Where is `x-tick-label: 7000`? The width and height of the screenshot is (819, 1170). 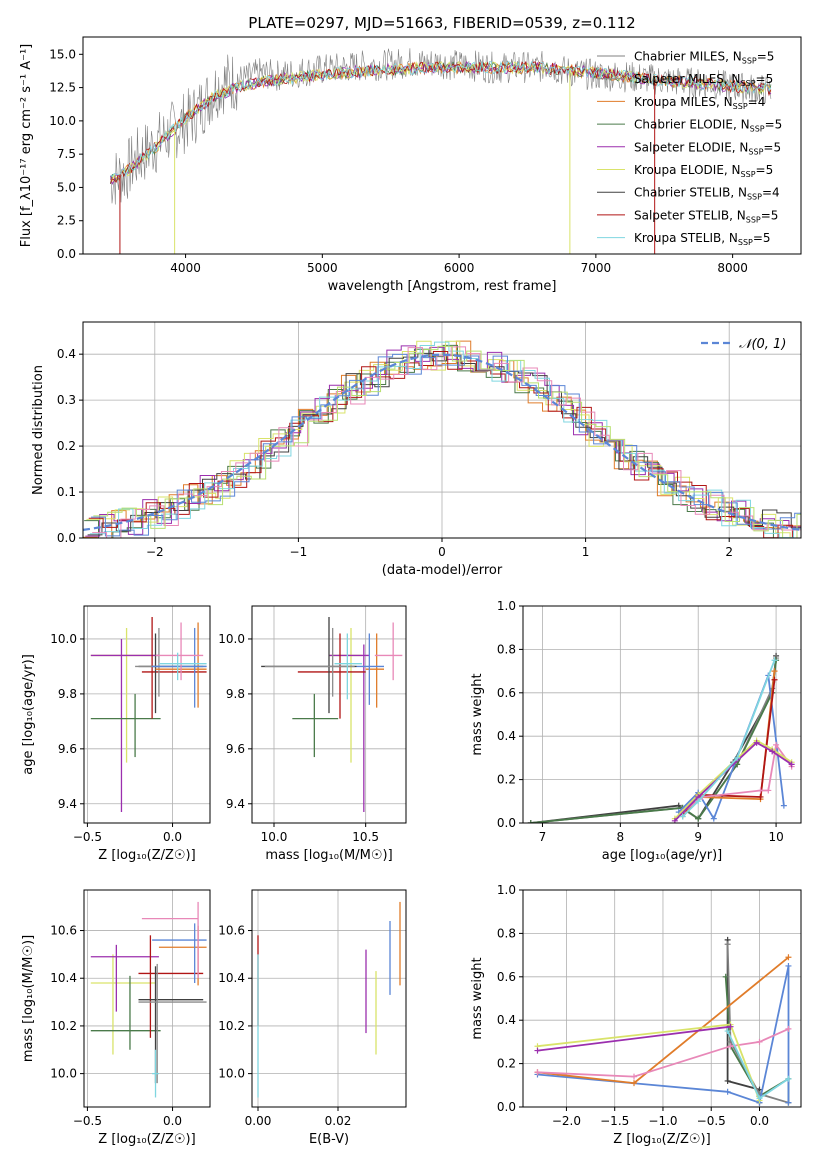 x-tick-label: 7000 is located at coordinates (596, 268).